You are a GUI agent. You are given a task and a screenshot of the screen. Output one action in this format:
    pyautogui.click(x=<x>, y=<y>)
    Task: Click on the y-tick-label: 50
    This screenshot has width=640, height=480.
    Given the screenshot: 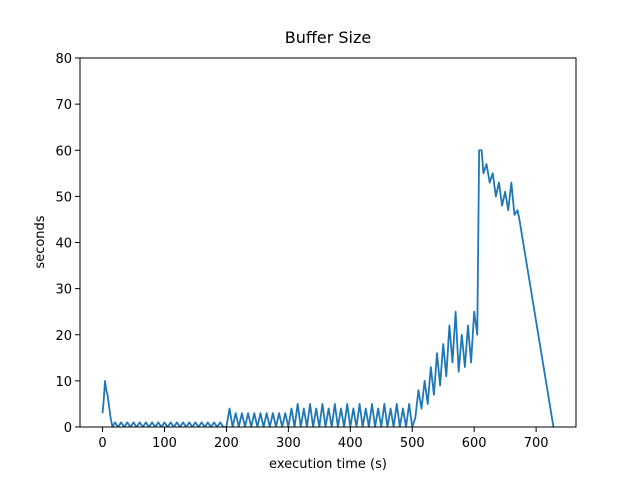 What is the action you would take?
    pyautogui.click(x=63, y=197)
    